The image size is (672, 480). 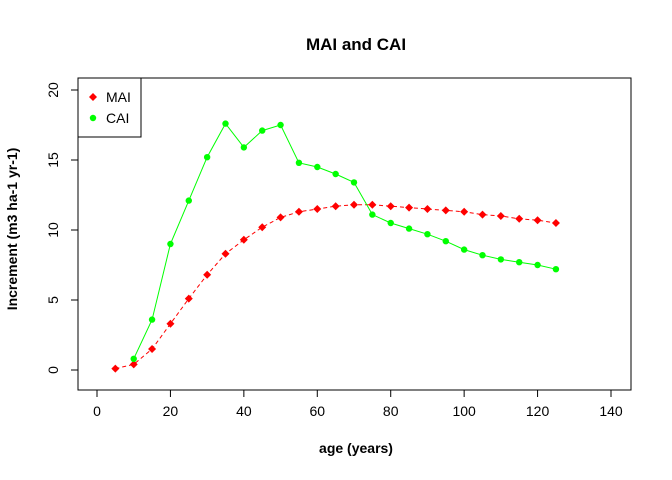 I want to click on legend-marker-mai, so click(x=93, y=97).